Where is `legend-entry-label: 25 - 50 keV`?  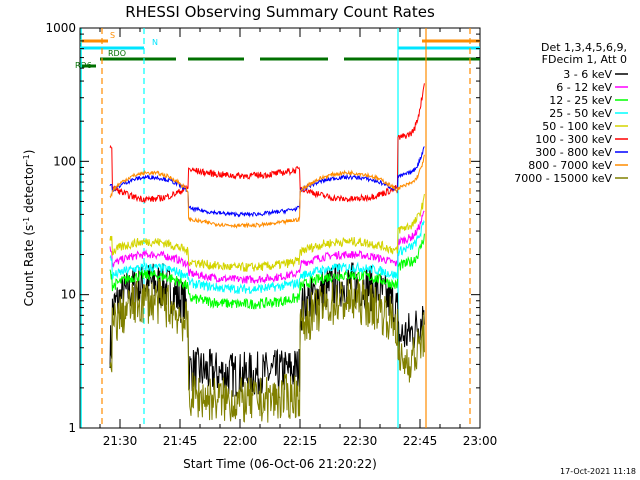 legend-entry-label: 25 - 50 keV is located at coordinates (580, 113).